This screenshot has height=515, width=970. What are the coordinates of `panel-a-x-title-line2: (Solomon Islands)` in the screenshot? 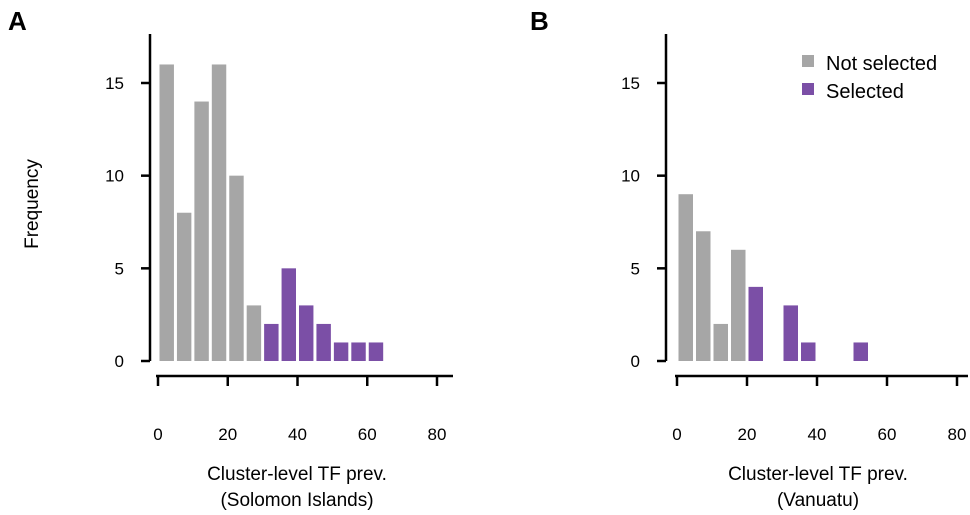 It's located at (296, 500).